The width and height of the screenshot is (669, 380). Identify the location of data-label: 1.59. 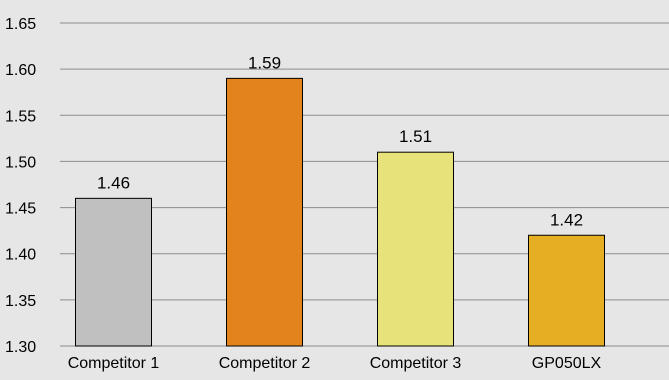
(264, 62).